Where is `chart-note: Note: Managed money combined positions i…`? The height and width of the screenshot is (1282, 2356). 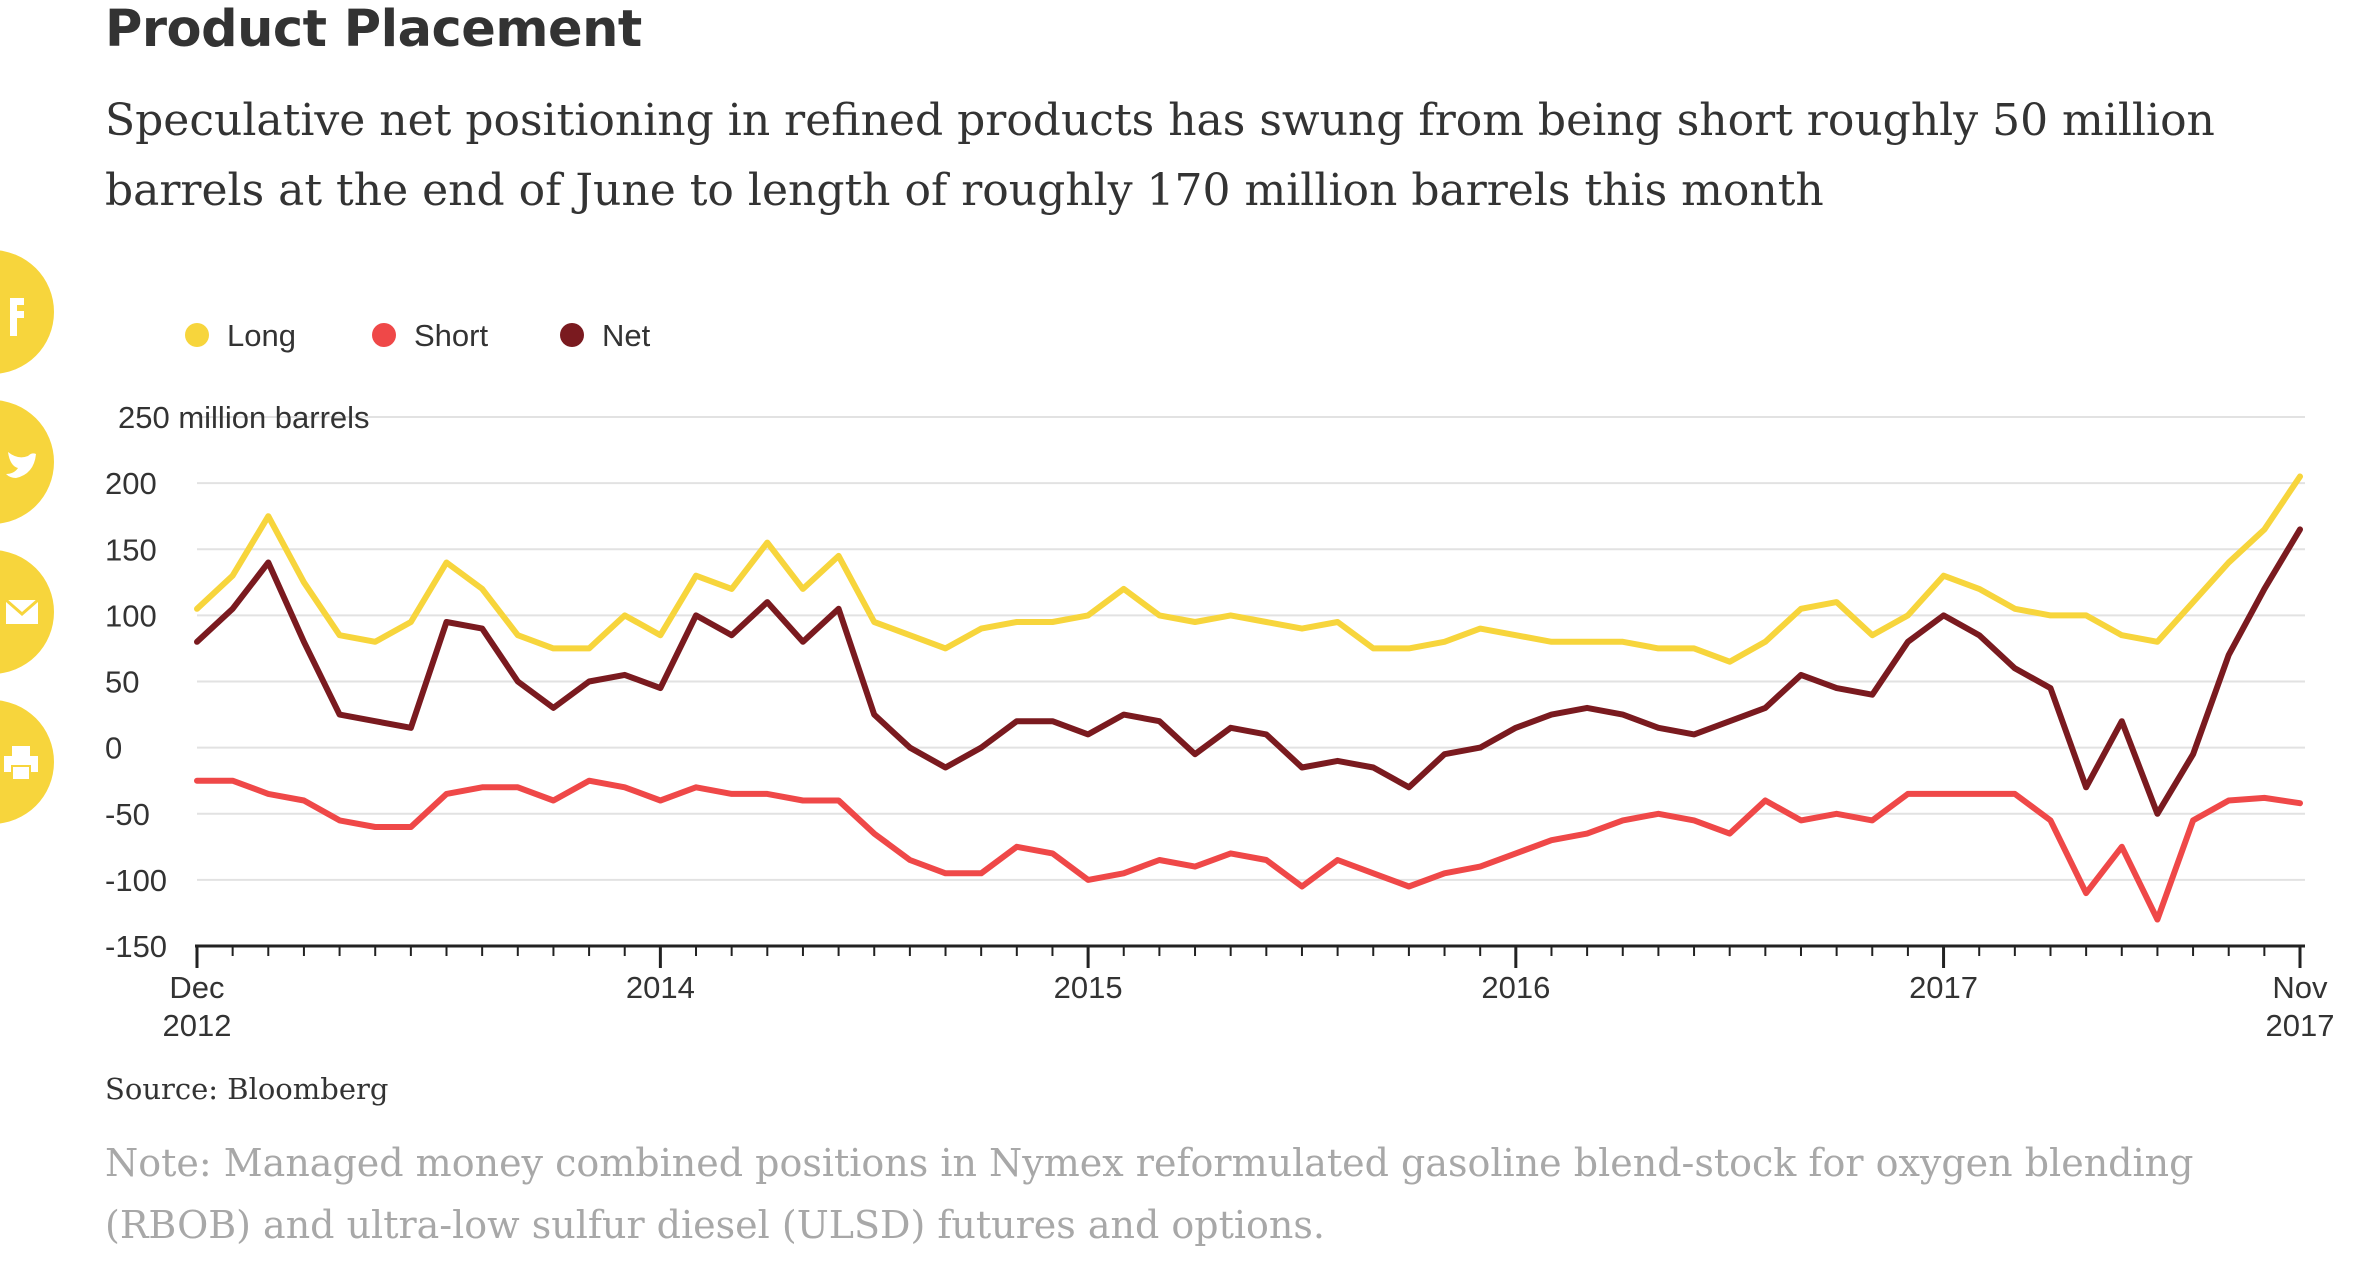 chart-note: Note: Managed money combined positions i… is located at coordinates (1149, 1194).